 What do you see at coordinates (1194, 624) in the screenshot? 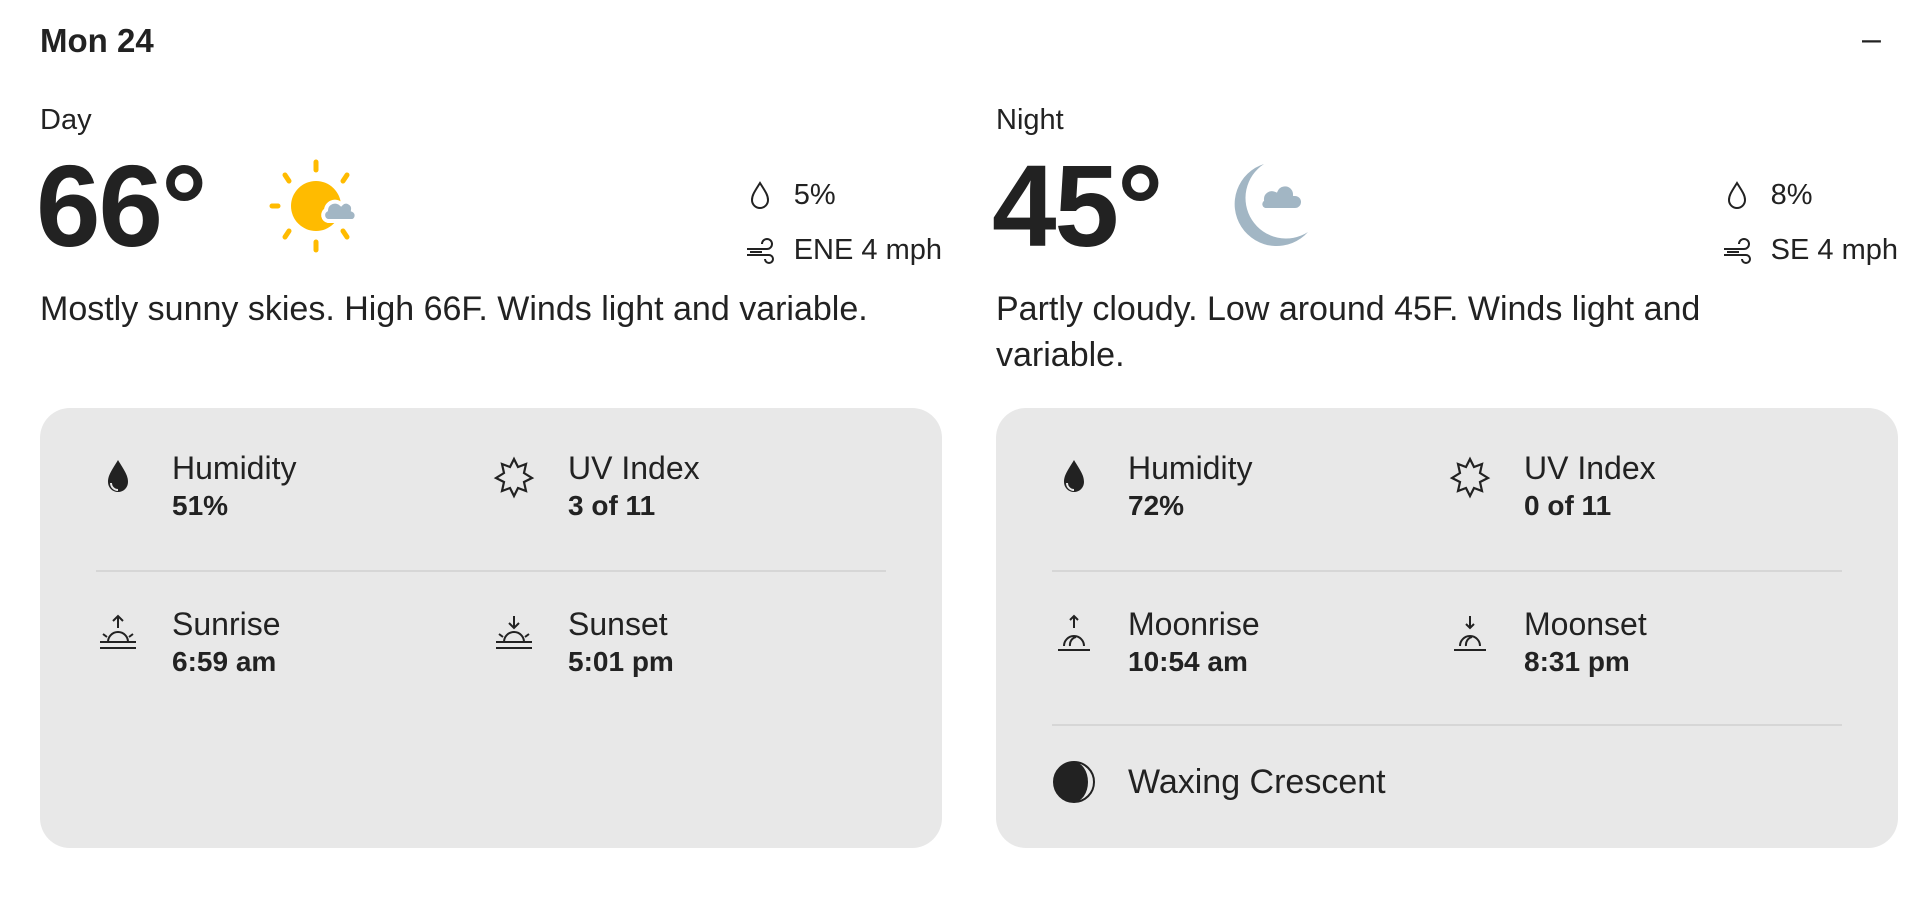
I see `moonrise-label: Moonrise` at bounding box center [1194, 624].